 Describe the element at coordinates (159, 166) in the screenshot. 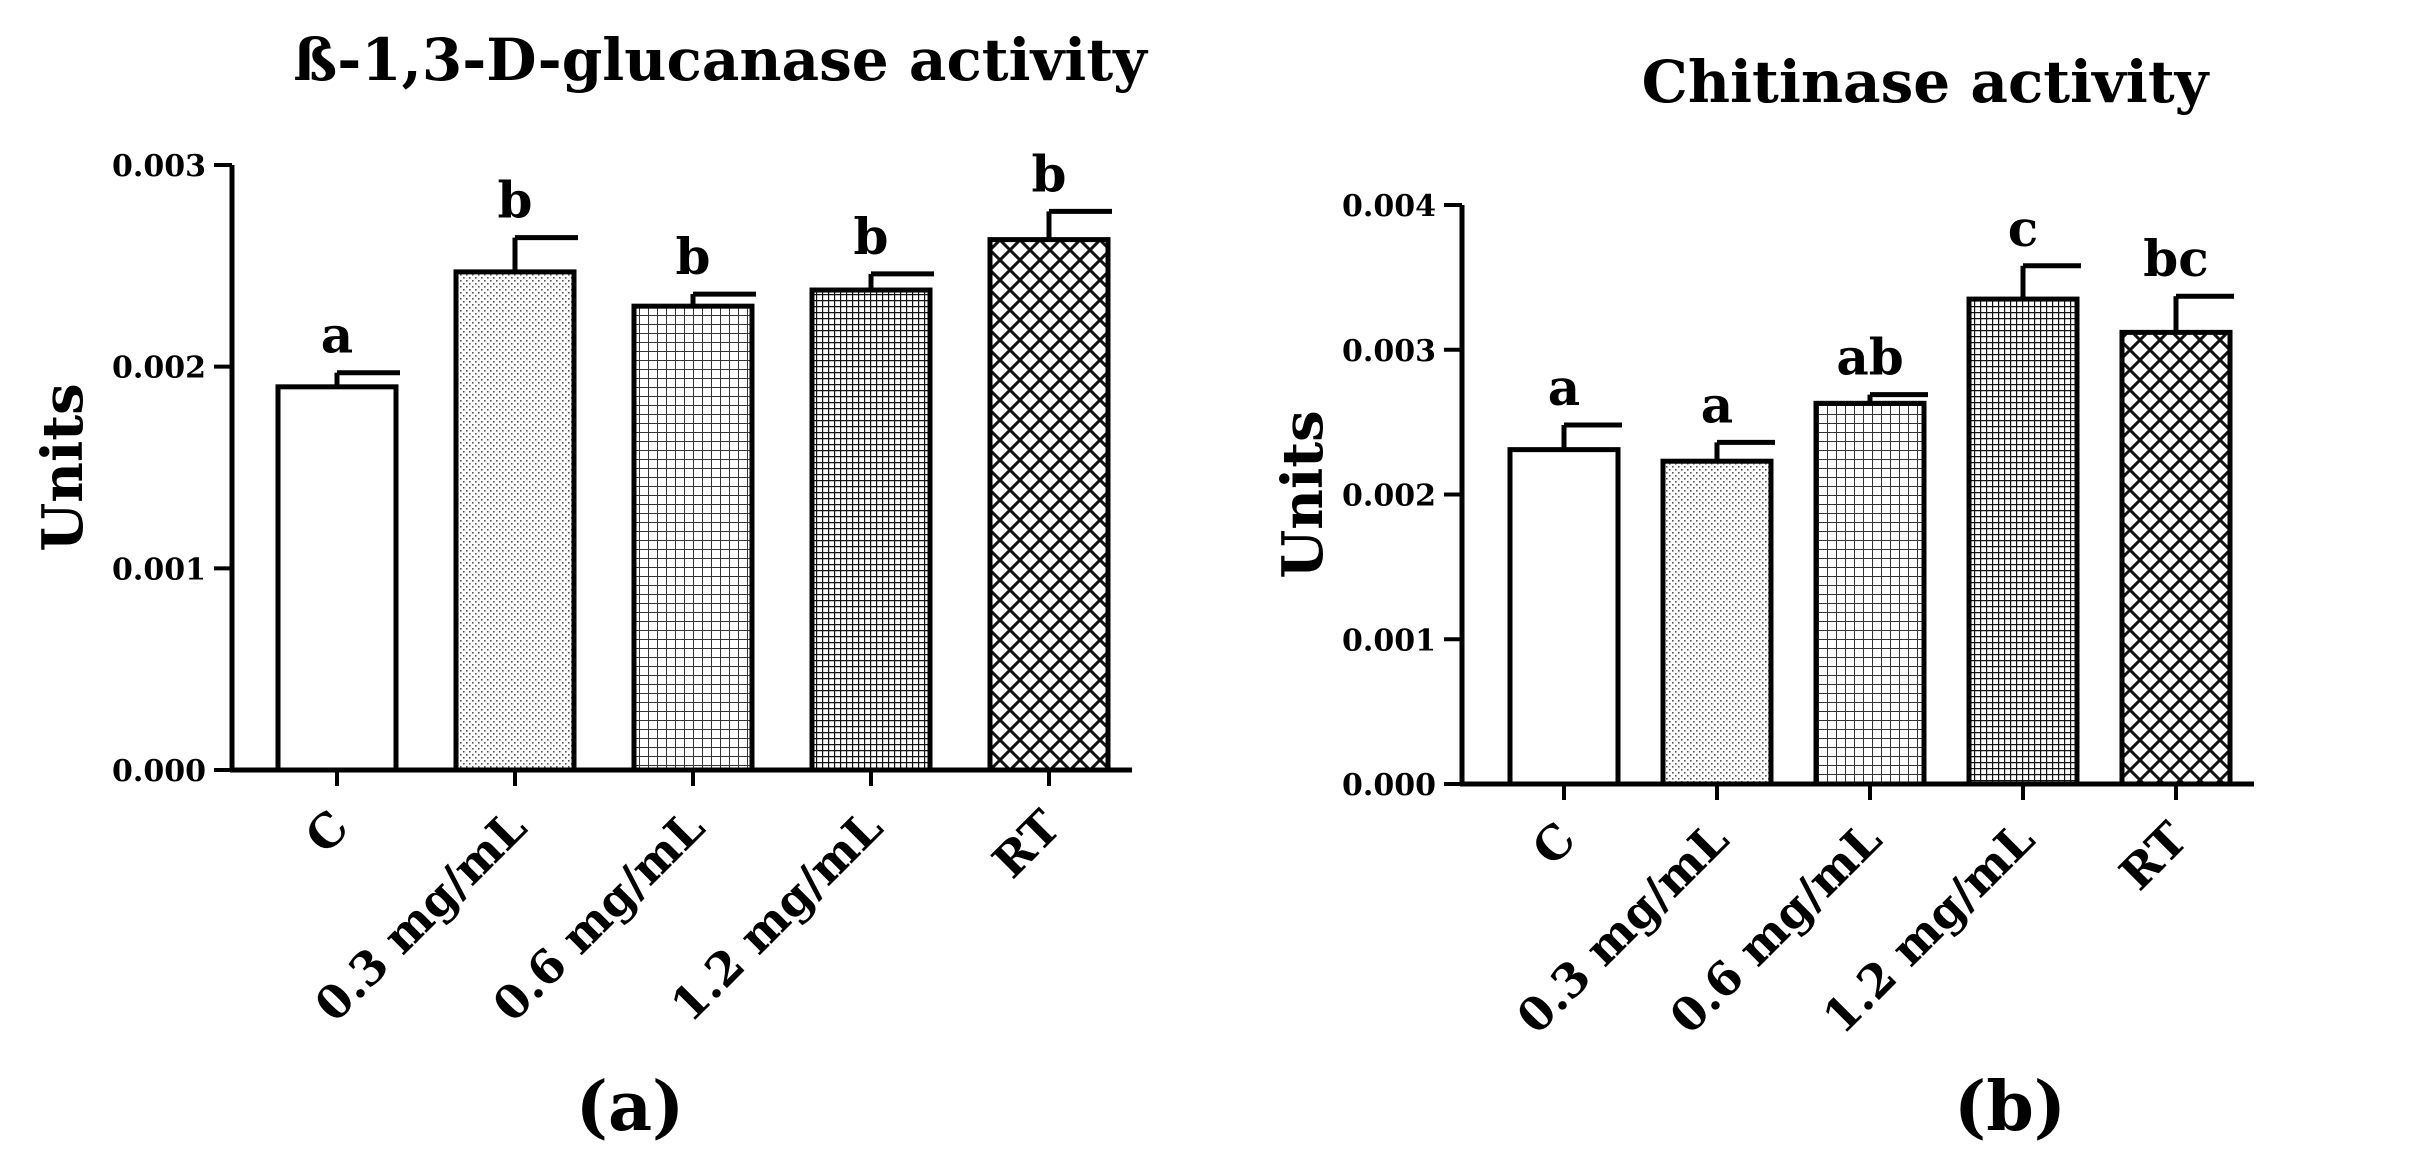

I see `chart-0-y-tick-label: 0.003` at that location.